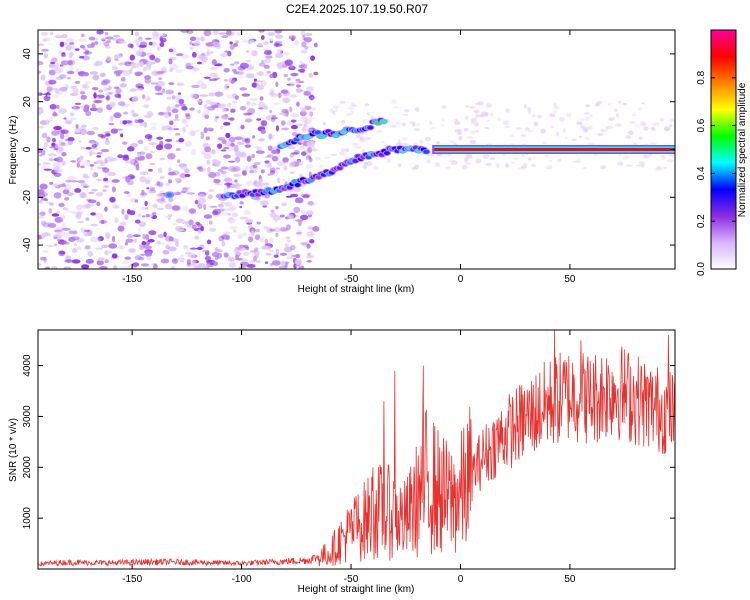  What do you see at coordinates (461, 279) in the screenshot?
I see `x-tick-label: 0` at bounding box center [461, 279].